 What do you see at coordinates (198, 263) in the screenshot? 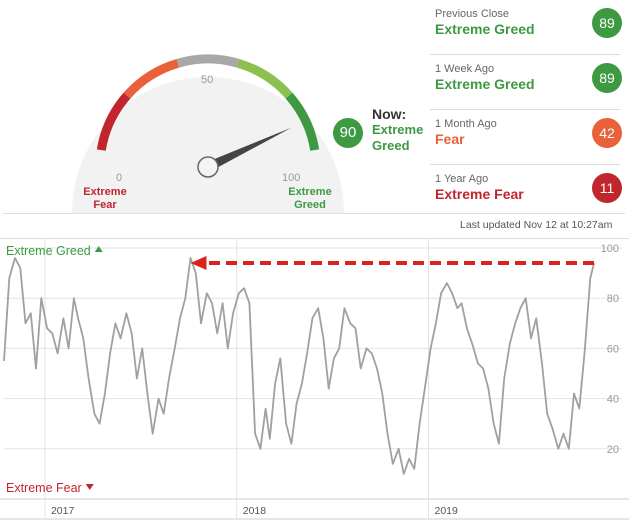
I see `annotation-arrow-head` at bounding box center [198, 263].